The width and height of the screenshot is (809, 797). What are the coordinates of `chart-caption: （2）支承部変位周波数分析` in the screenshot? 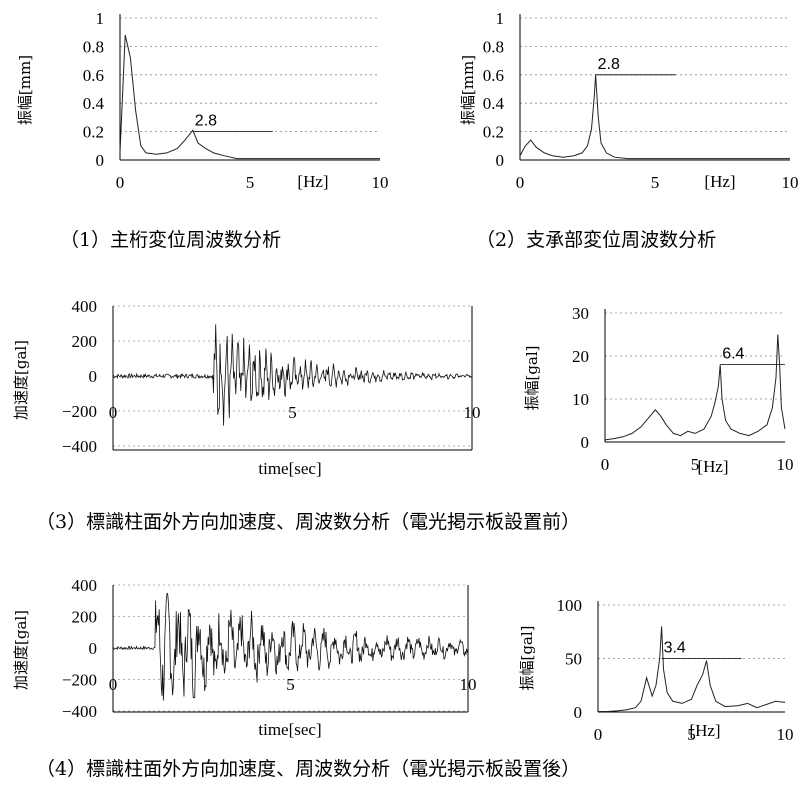 It's located at (596, 240).